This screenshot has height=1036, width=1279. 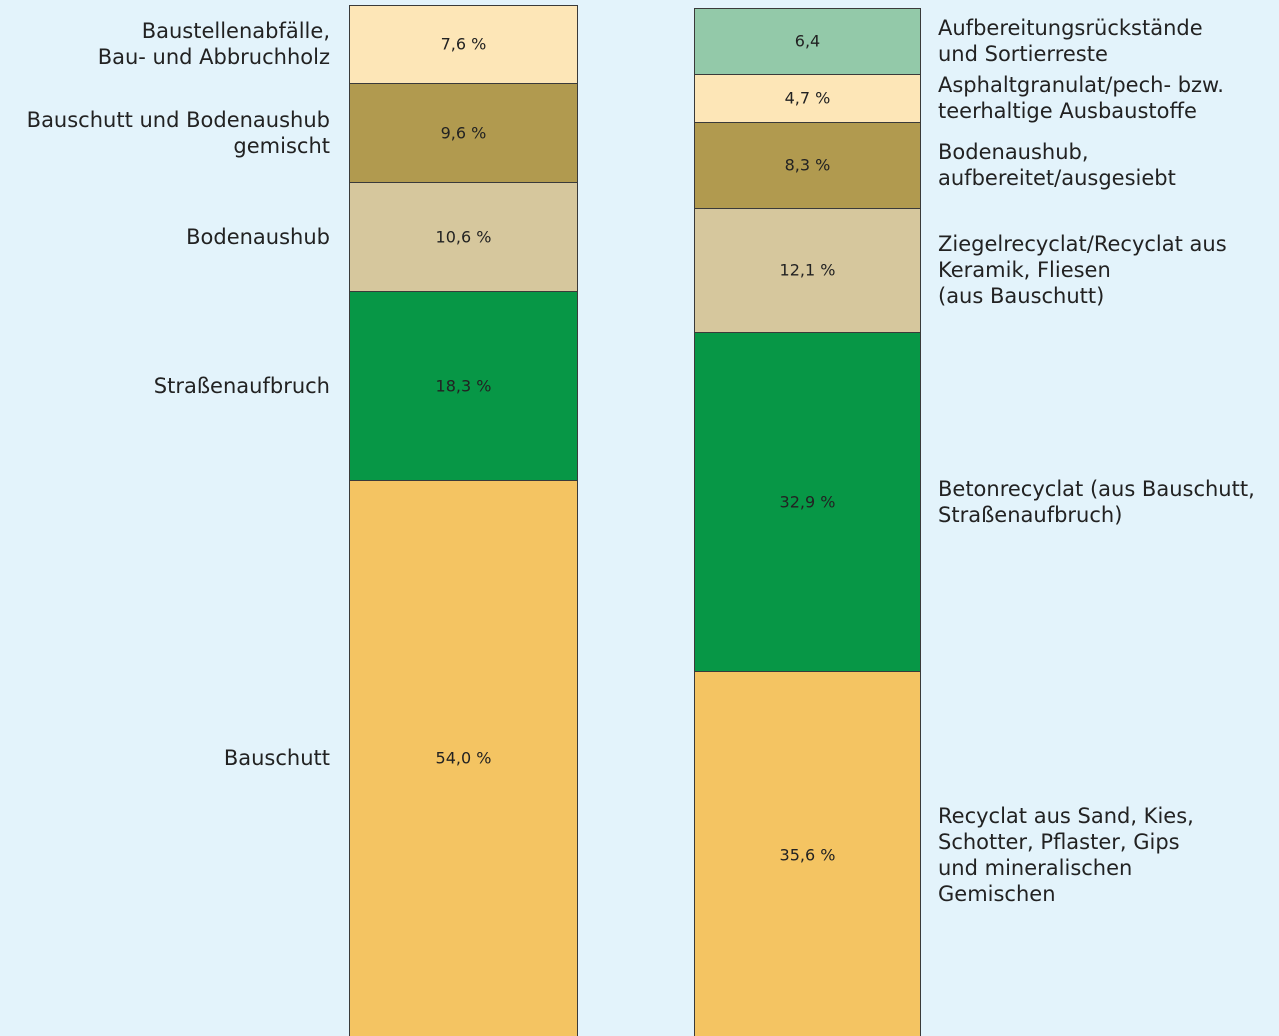 I want to click on value-label: 7,6 %, so click(x=463, y=44).